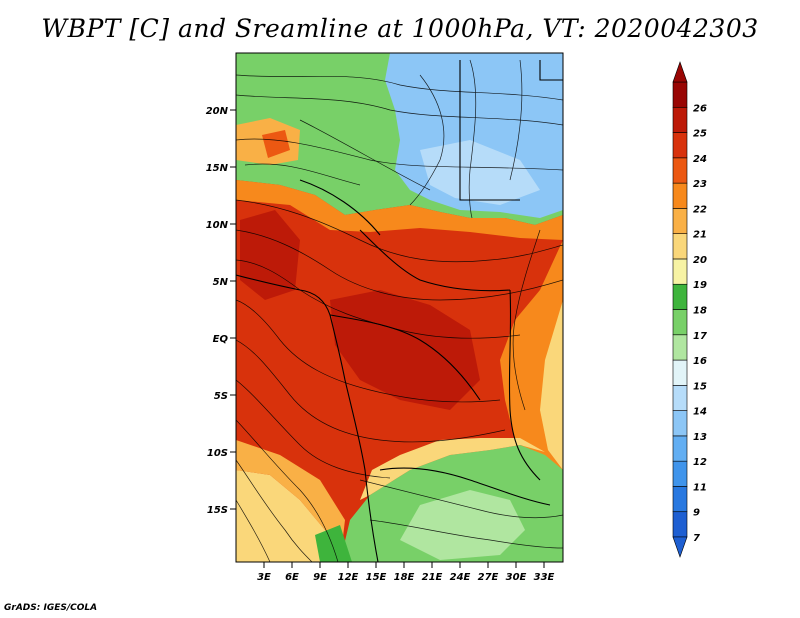  I want to click on colorbar-label: 20, so click(700, 260).